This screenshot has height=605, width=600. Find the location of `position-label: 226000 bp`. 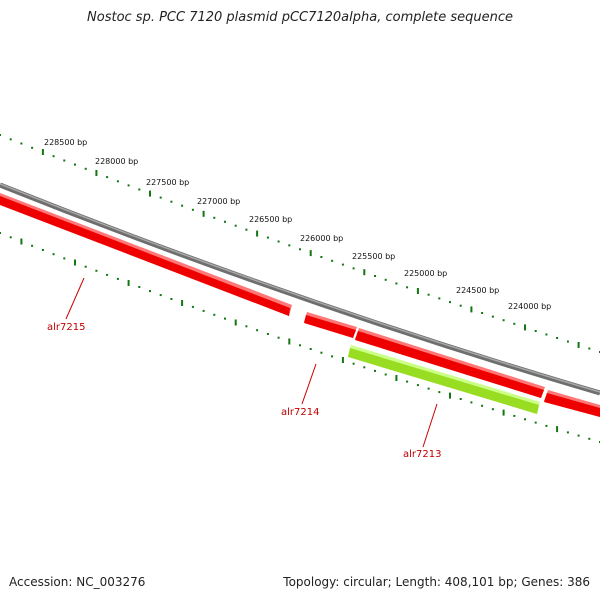

position-label: 226000 bp is located at coordinates (321, 238).